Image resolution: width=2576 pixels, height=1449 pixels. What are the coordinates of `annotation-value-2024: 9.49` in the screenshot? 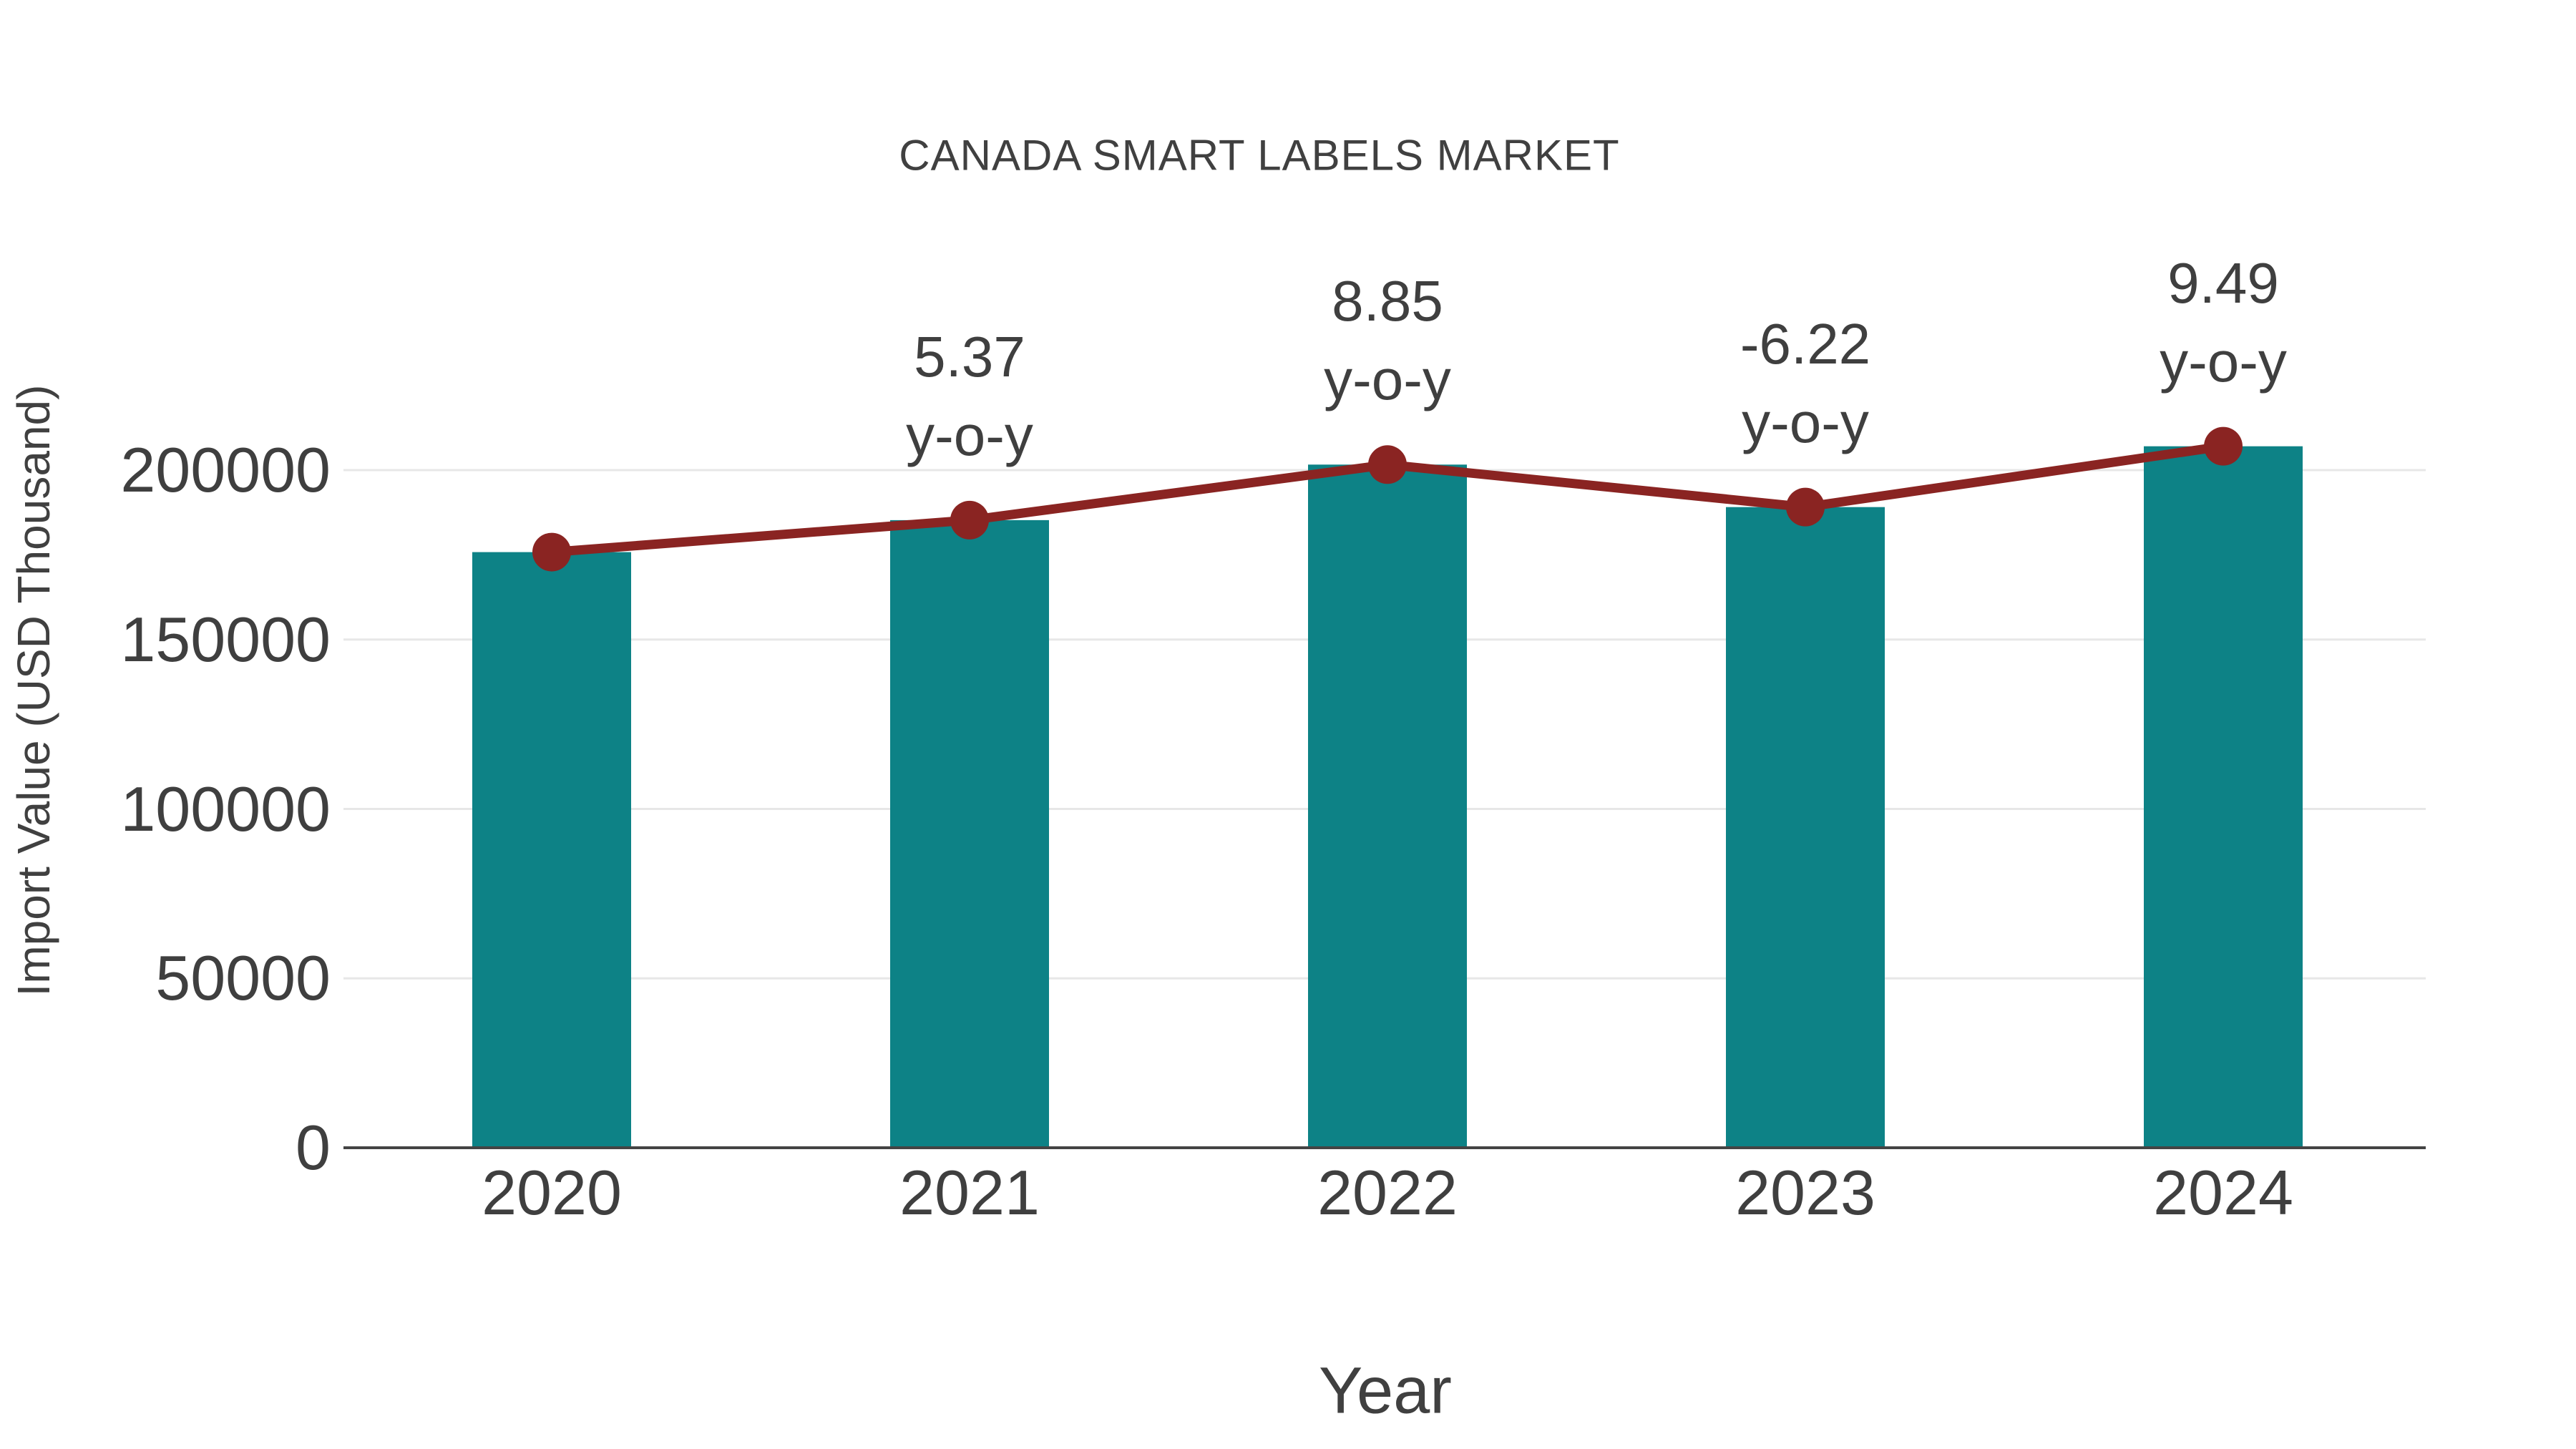 It's located at (2223, 282).